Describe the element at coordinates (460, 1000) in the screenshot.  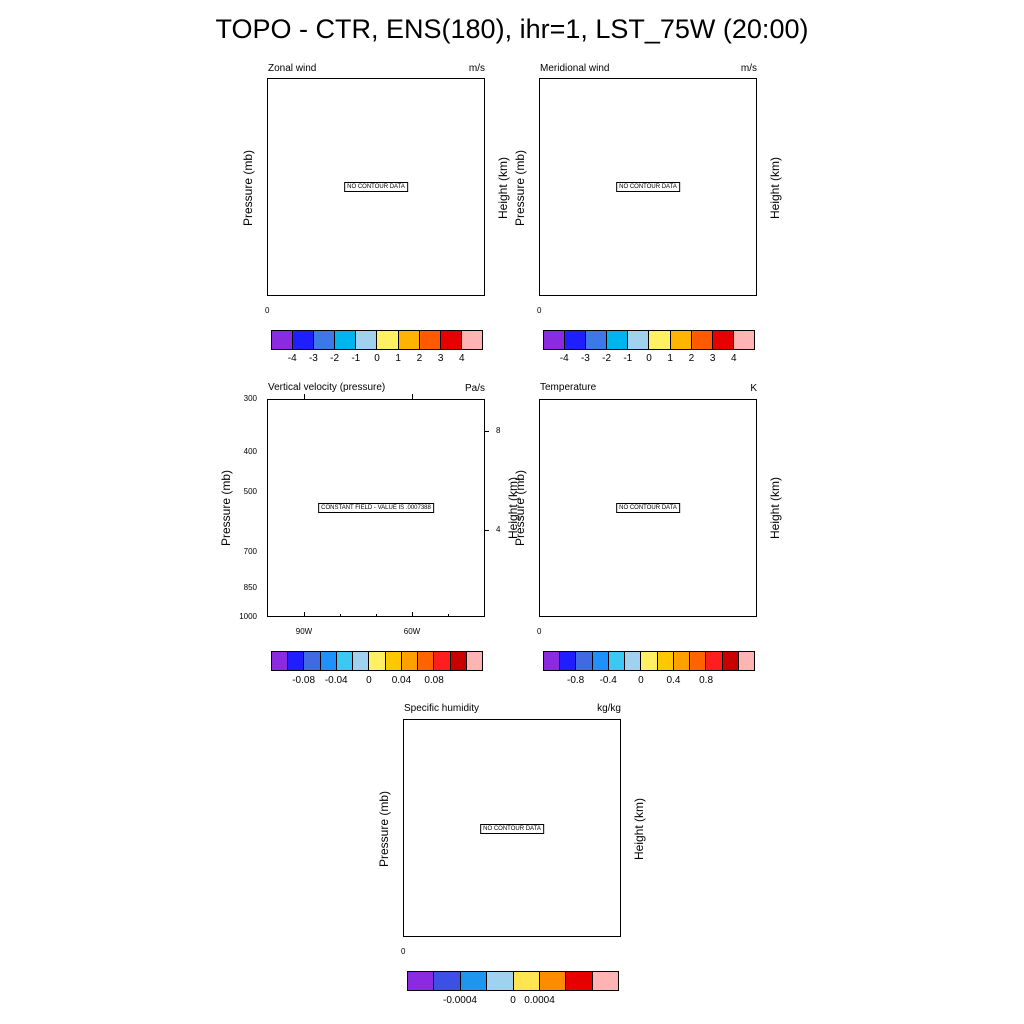
I see `colorbar-label: -0.0004` at that location.